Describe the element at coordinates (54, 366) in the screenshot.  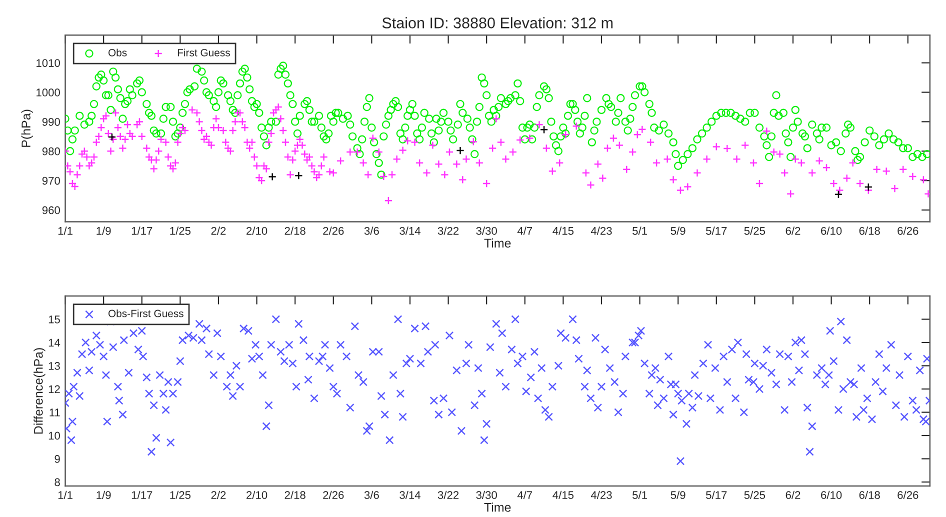
I see `y-tick-label: 13` at that location.